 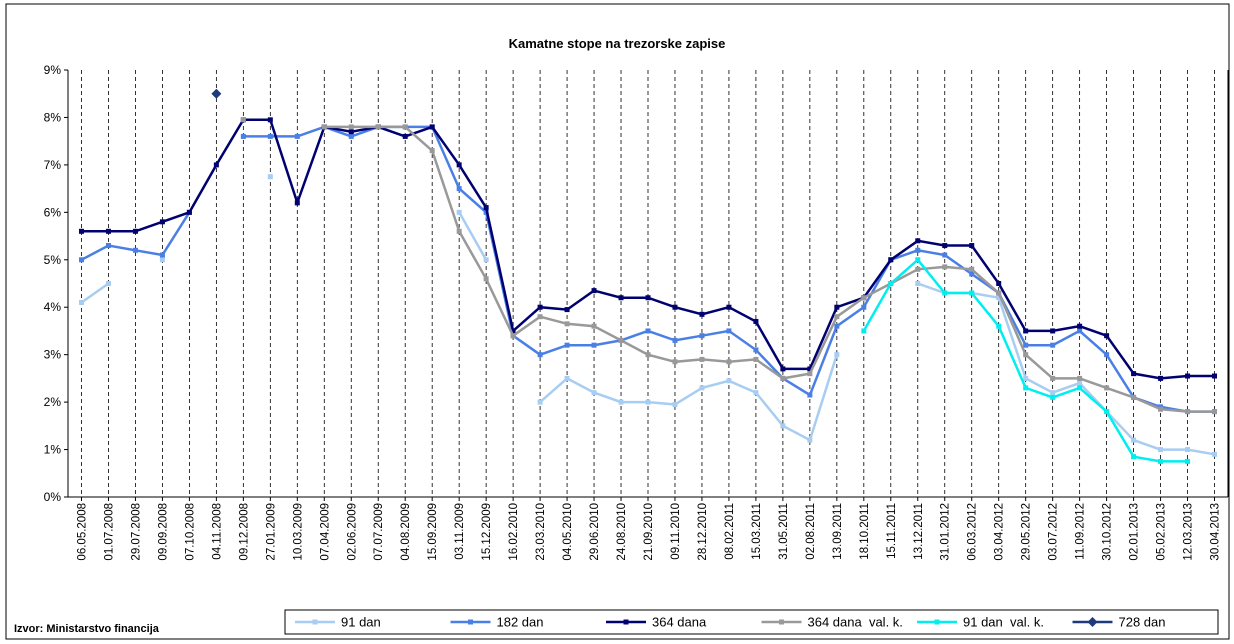 What do you see at coordinates (617, 43) in the screenshot?
I see `chart-title: Kamatne stope na trezorske zapise` at bounding box center [617, 43].